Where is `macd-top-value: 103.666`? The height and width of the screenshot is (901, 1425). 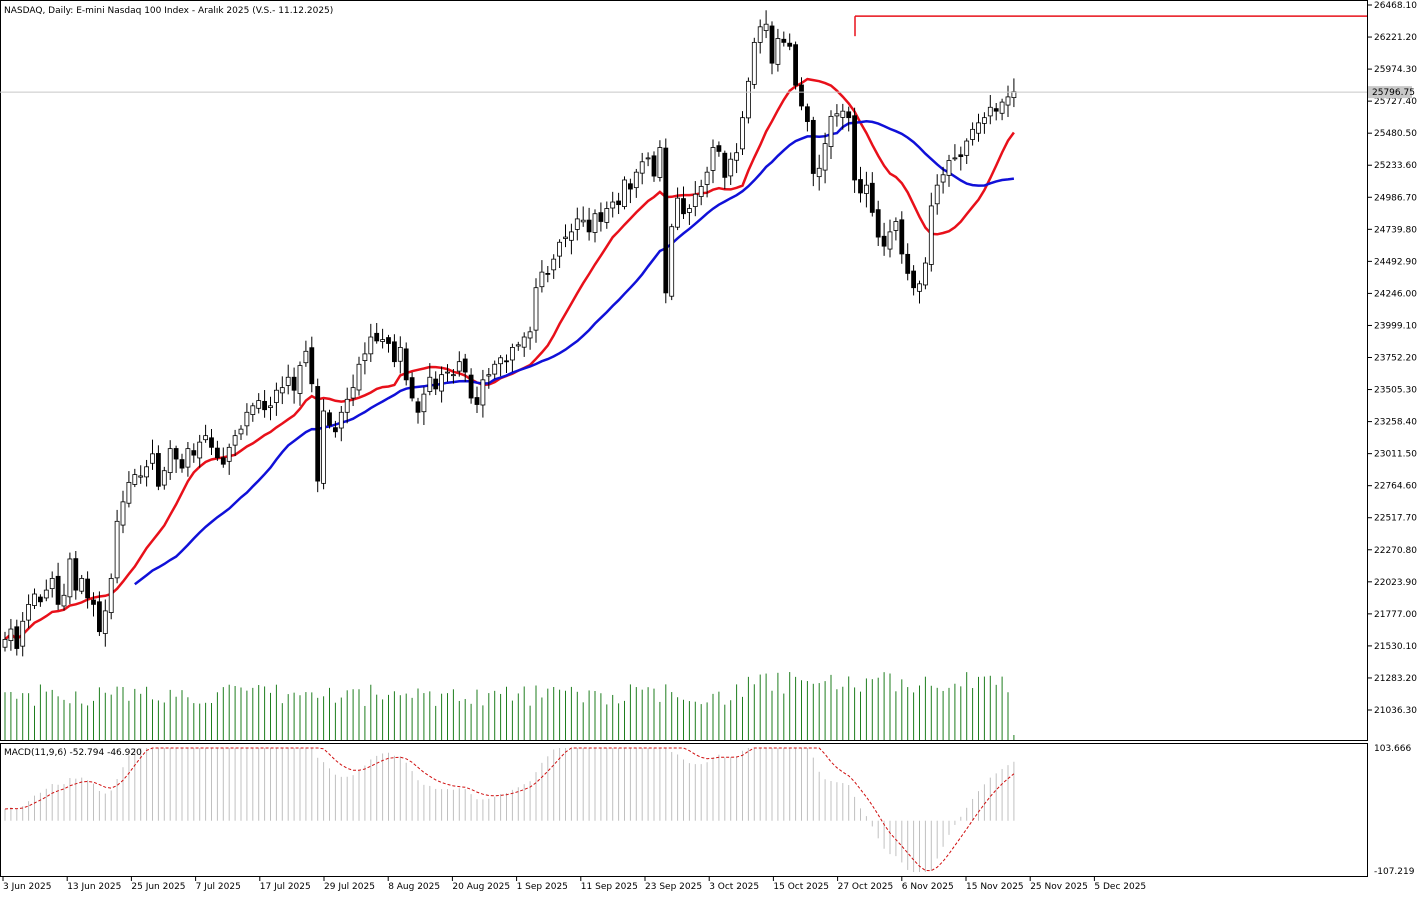 macd-top-value: 103.666 is located at coordinates (1392, 749).